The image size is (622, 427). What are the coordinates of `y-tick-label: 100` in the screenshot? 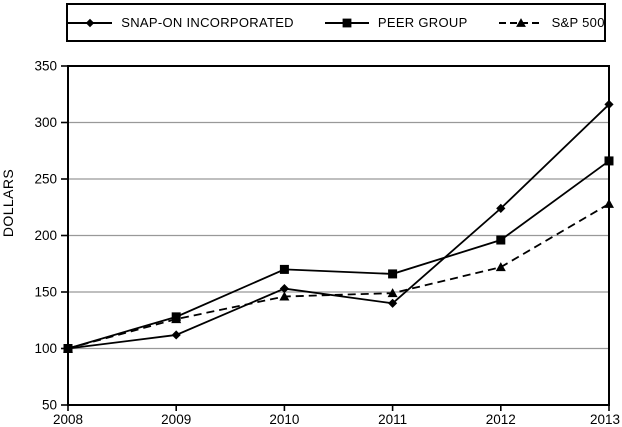 It's located at (45, 348).